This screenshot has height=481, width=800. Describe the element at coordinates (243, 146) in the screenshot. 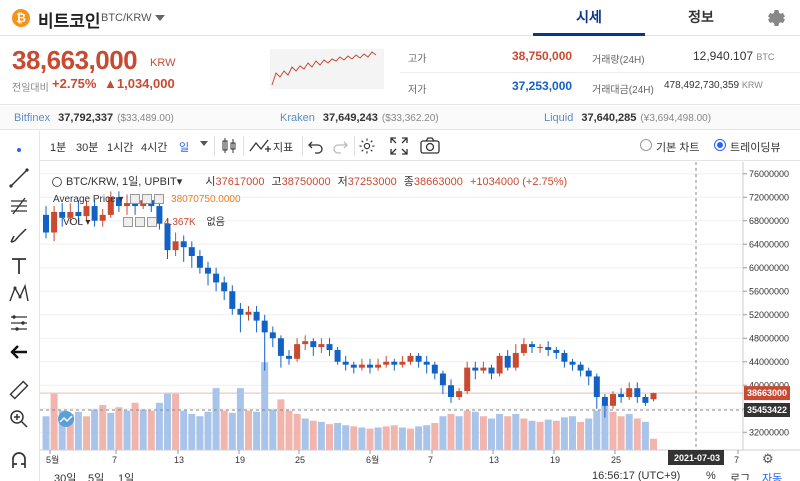

I see `divider` at that location.